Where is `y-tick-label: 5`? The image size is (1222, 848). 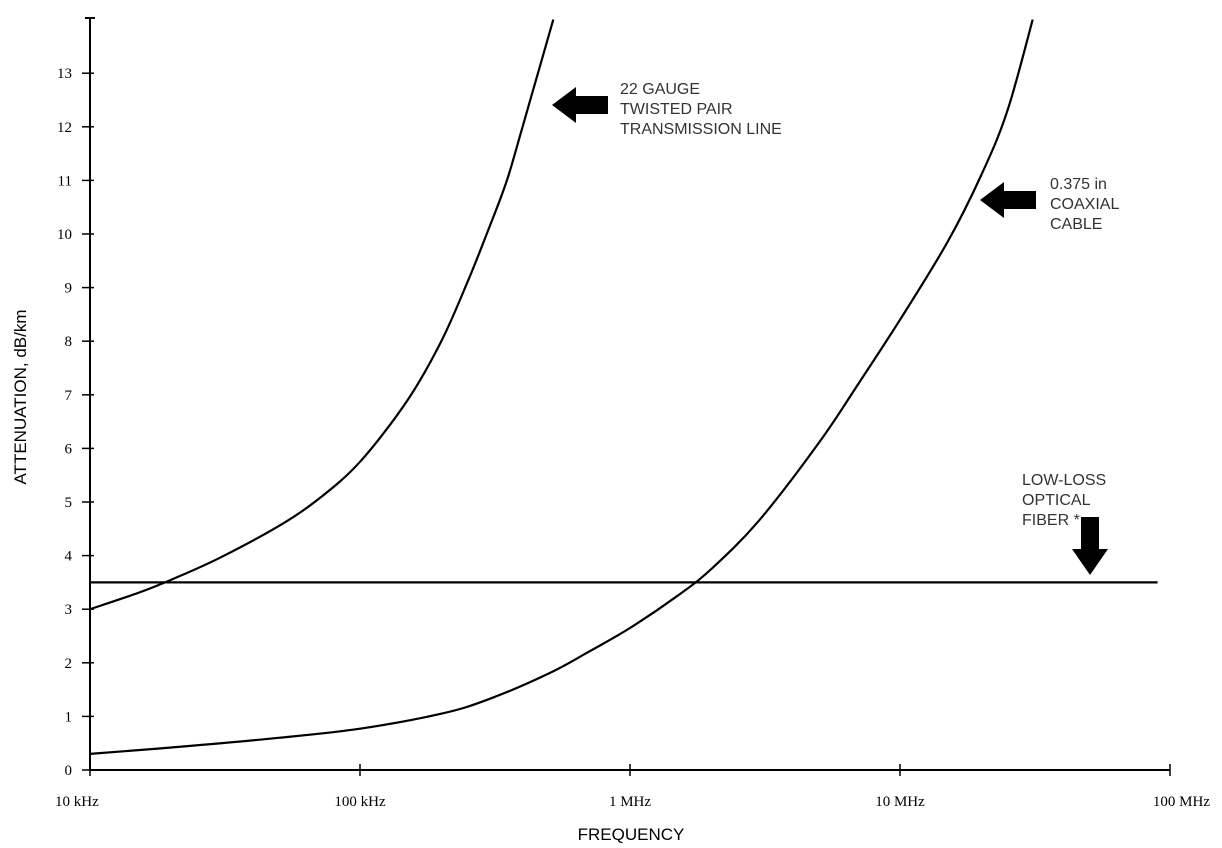
y-tick-label: 5 is located at coordinates (69, 503).